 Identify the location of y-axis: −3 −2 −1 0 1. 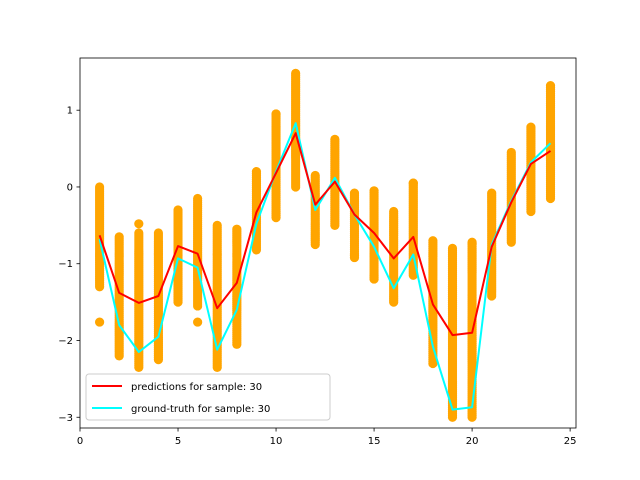
(69, 265).